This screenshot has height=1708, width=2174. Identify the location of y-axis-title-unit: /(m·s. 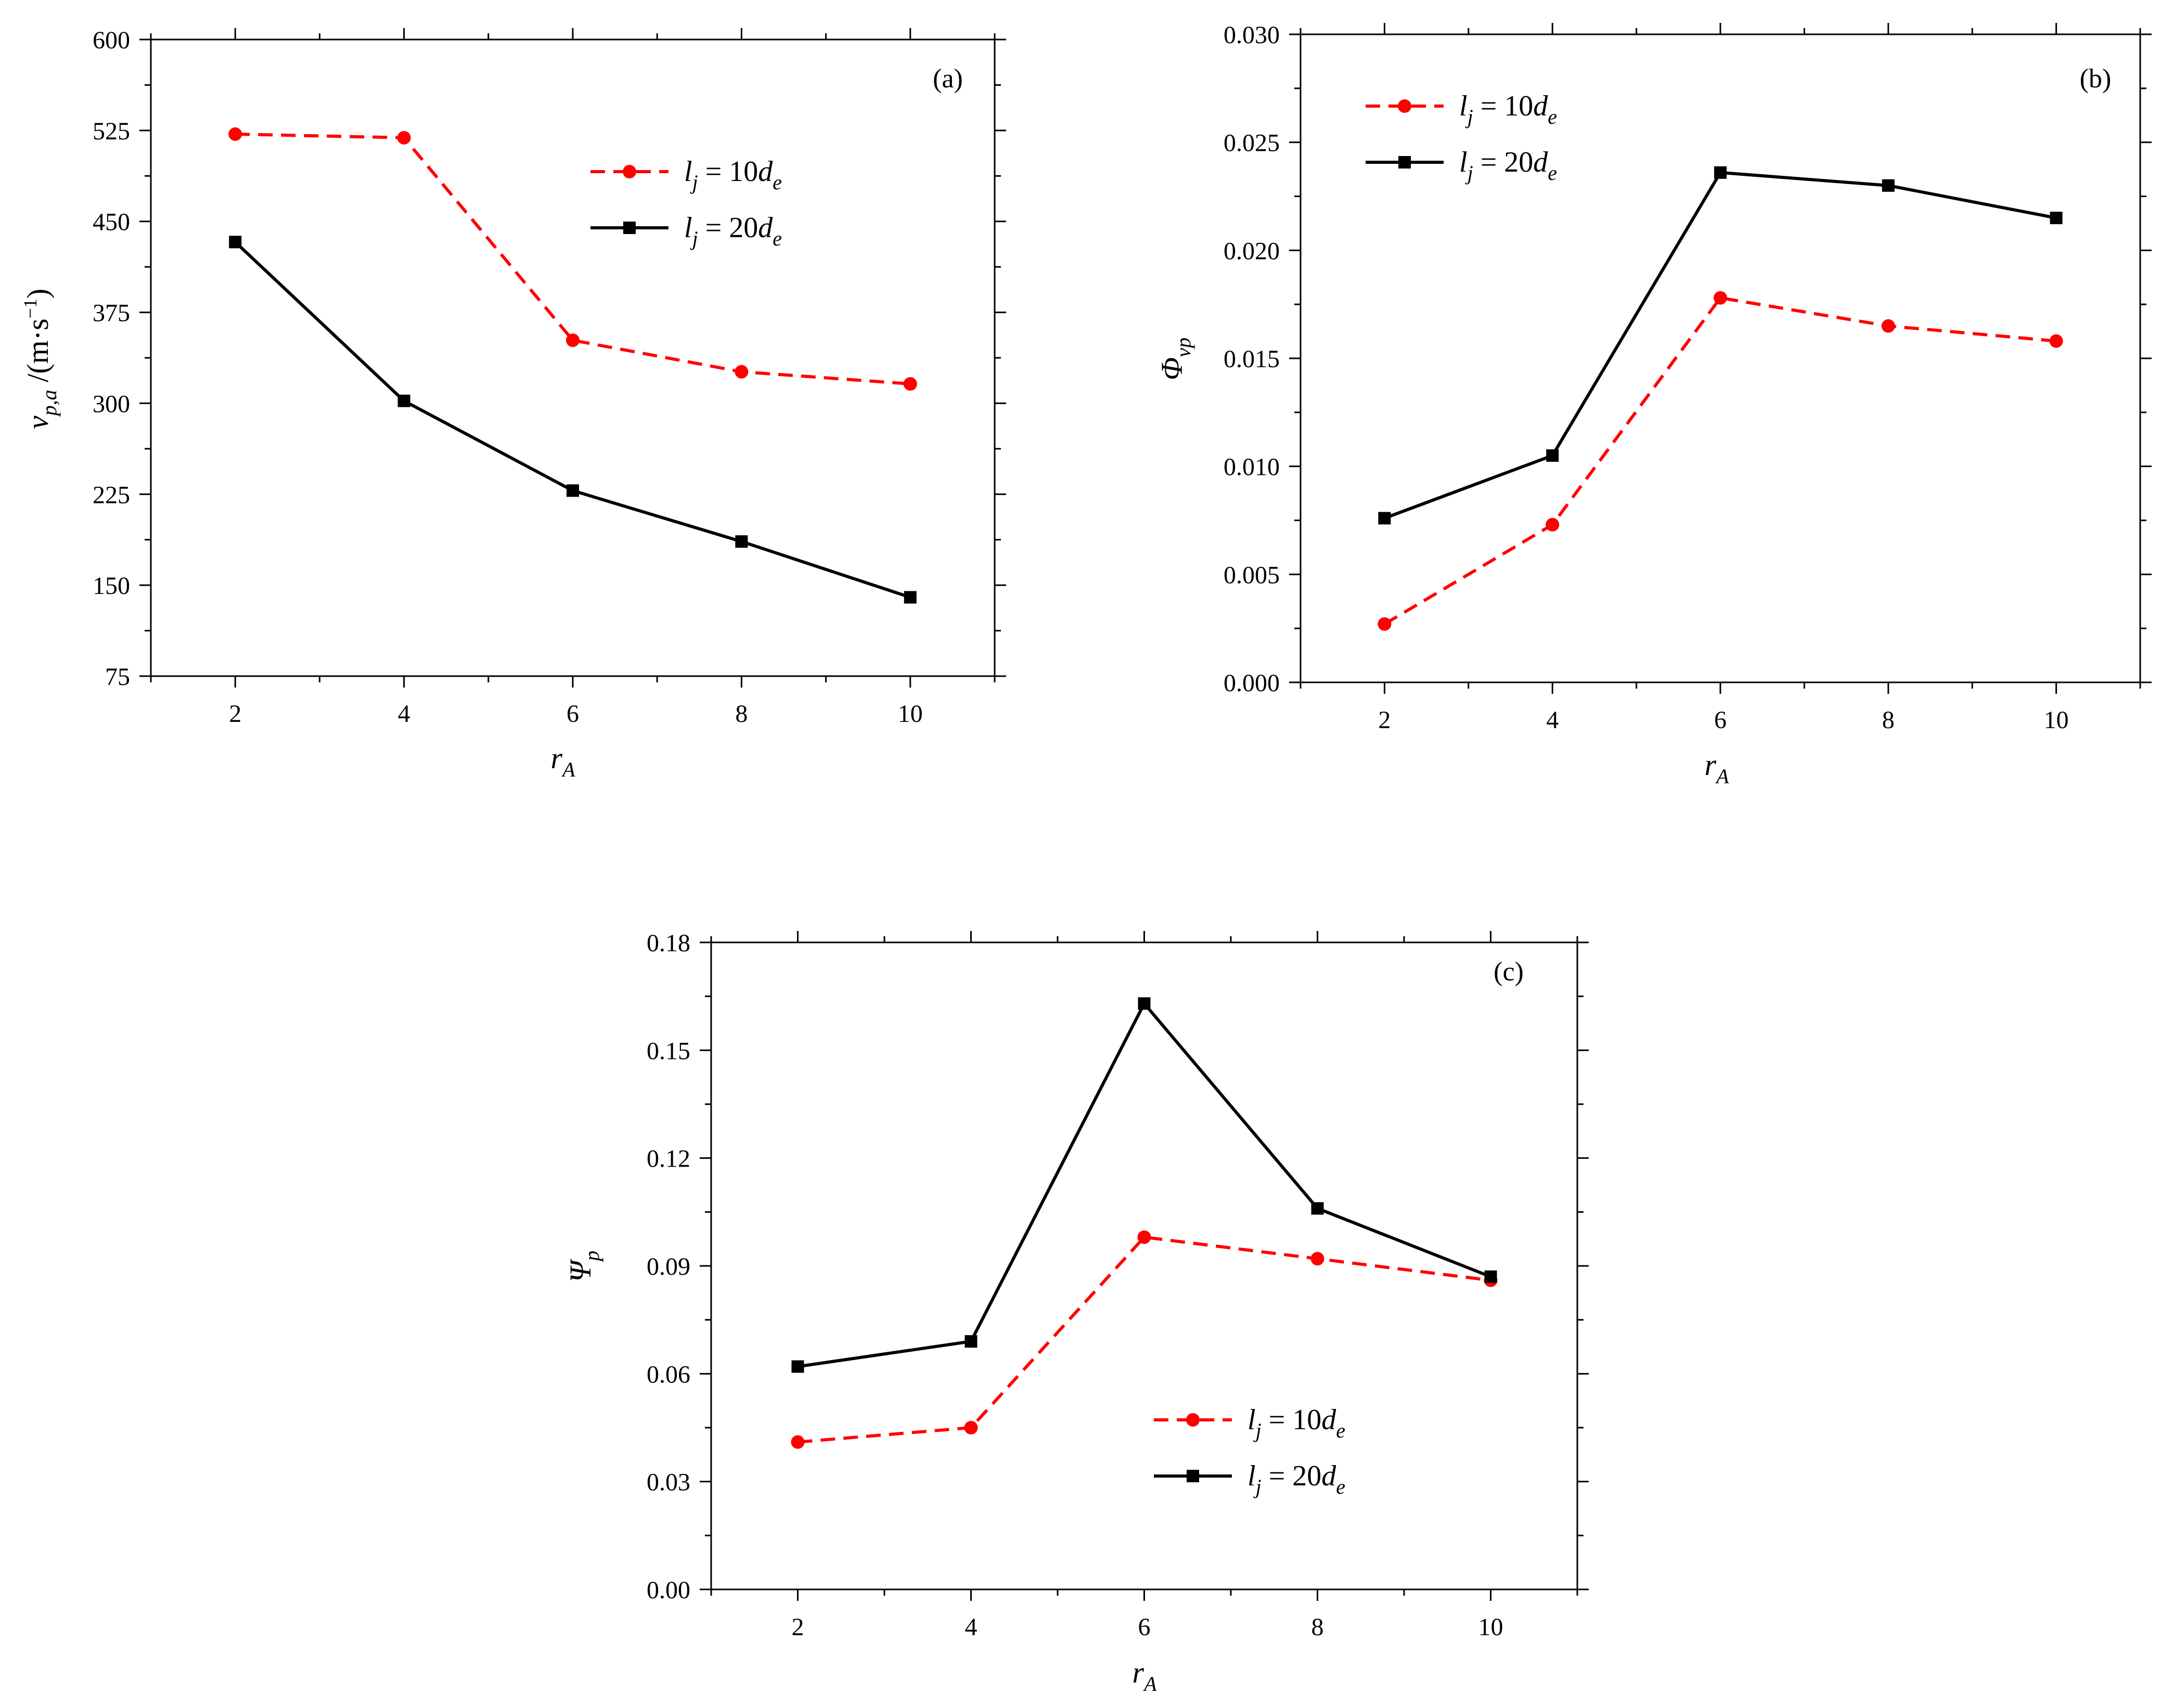
(38, 354).